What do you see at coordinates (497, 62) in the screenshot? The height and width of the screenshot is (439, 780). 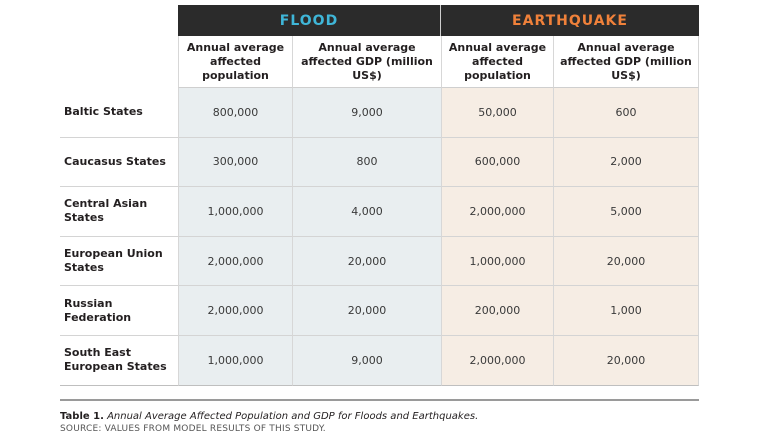 I see `earthquake-population-header: Annual average affected population` at bounding box center [497, 62].